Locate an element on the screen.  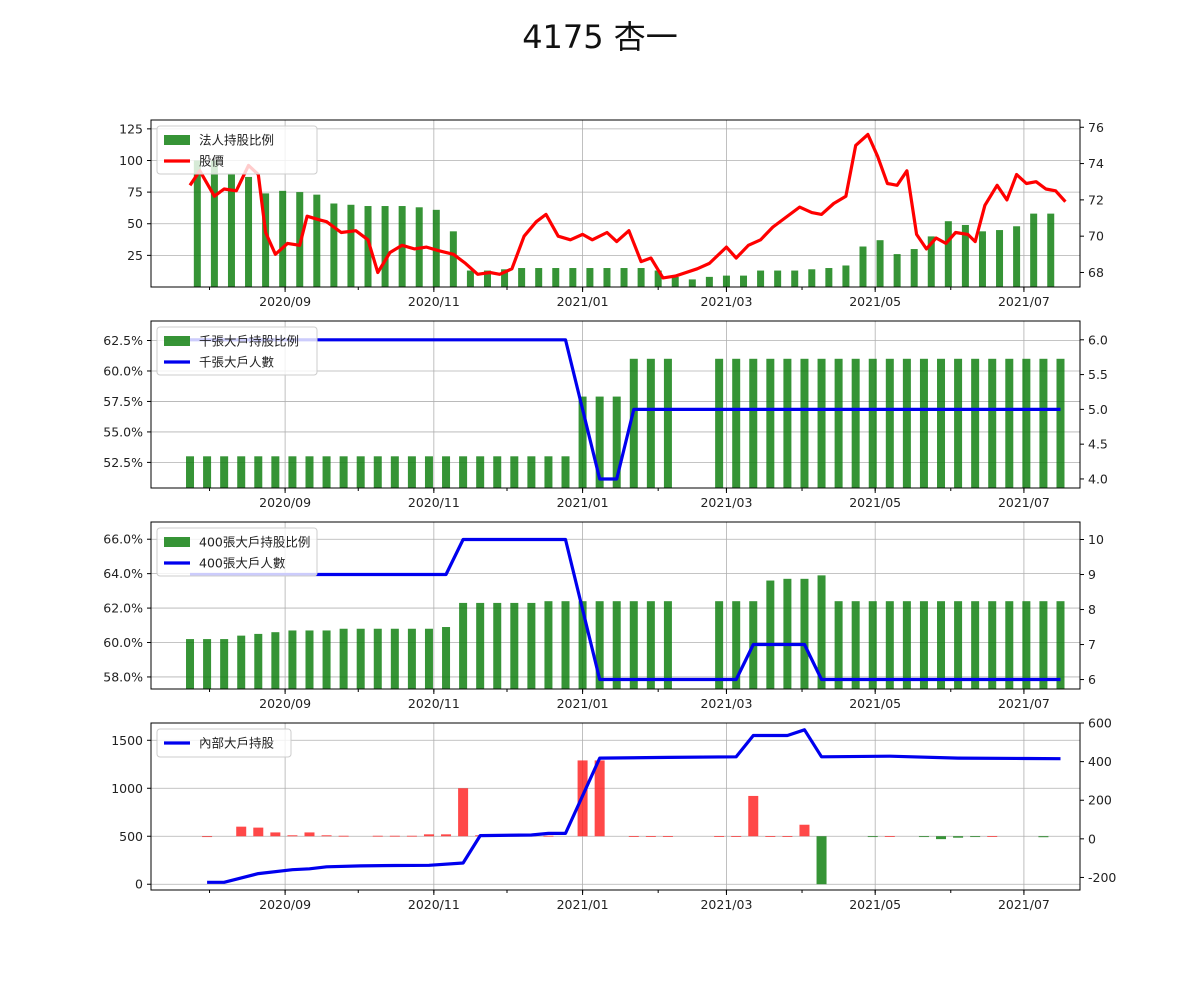
legend-swatch is located at coordinates (177, 140).